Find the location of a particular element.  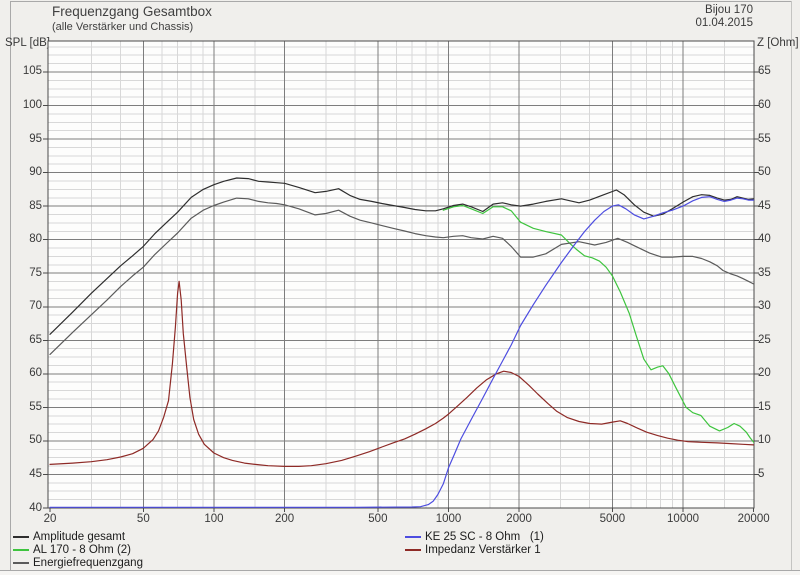

legend-swatch-ke25 is located at coordinates (413, 536).